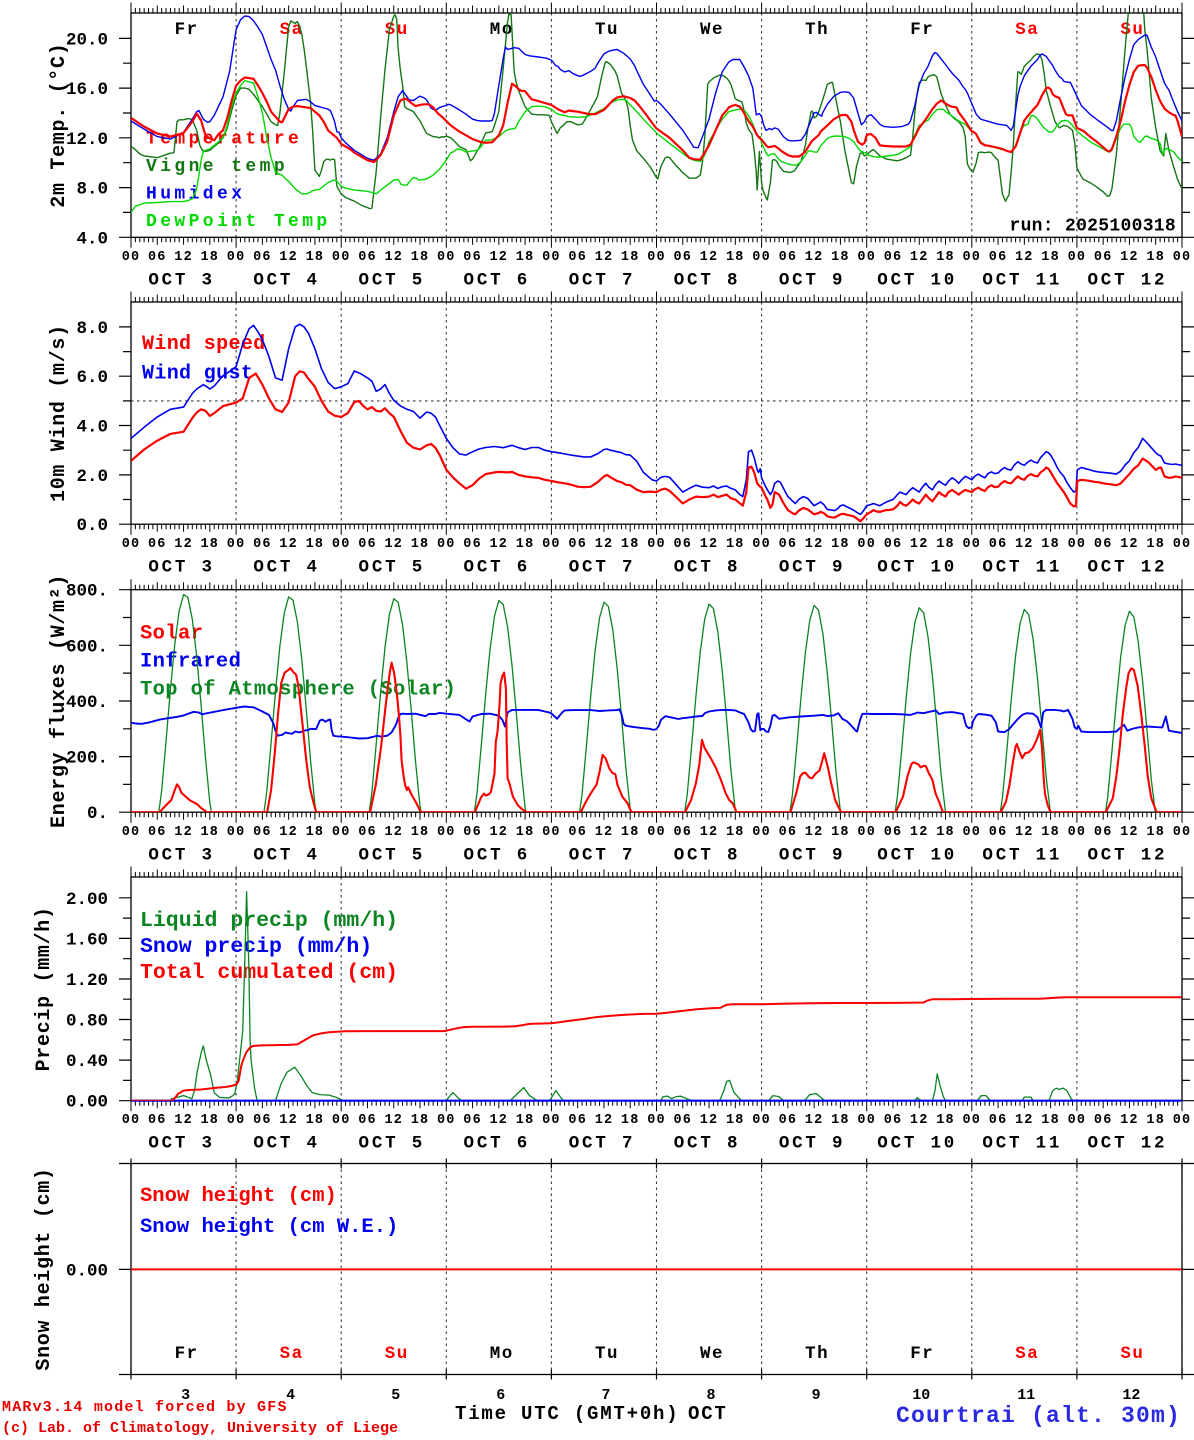 The width and height of the screenshot is (1194, 1440). Describe the element at coordinates (392, 281) in the screenshot. I see `svg-text: OCT 5` at that location.